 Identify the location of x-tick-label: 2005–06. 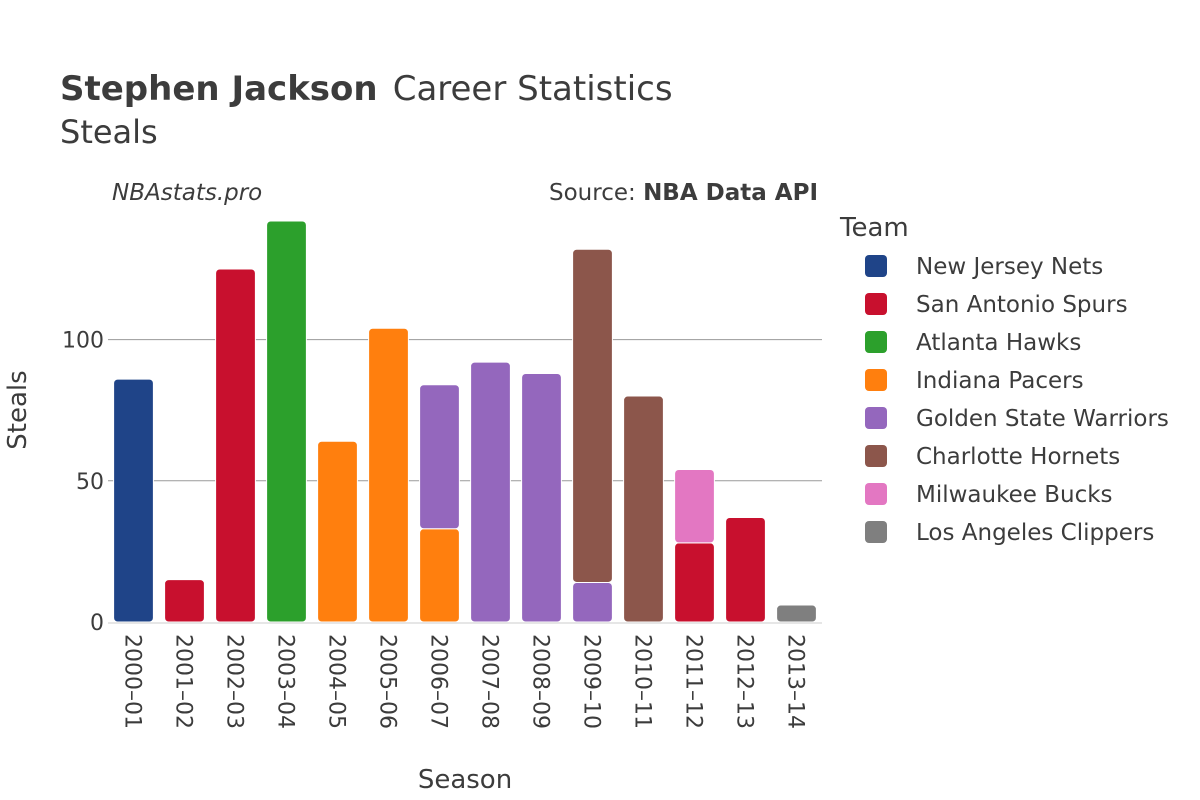
(387, 681).